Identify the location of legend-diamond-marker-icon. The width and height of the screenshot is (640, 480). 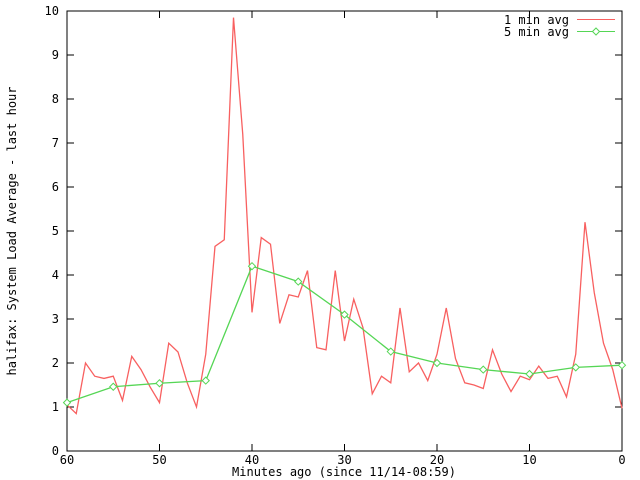
(596, 31).